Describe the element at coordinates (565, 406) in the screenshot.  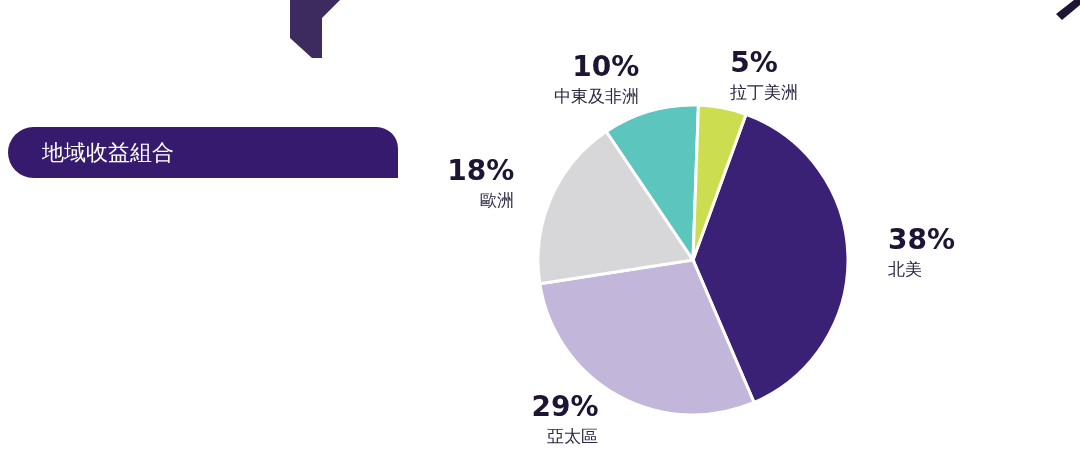
I see `data-label: 29%` at that location.